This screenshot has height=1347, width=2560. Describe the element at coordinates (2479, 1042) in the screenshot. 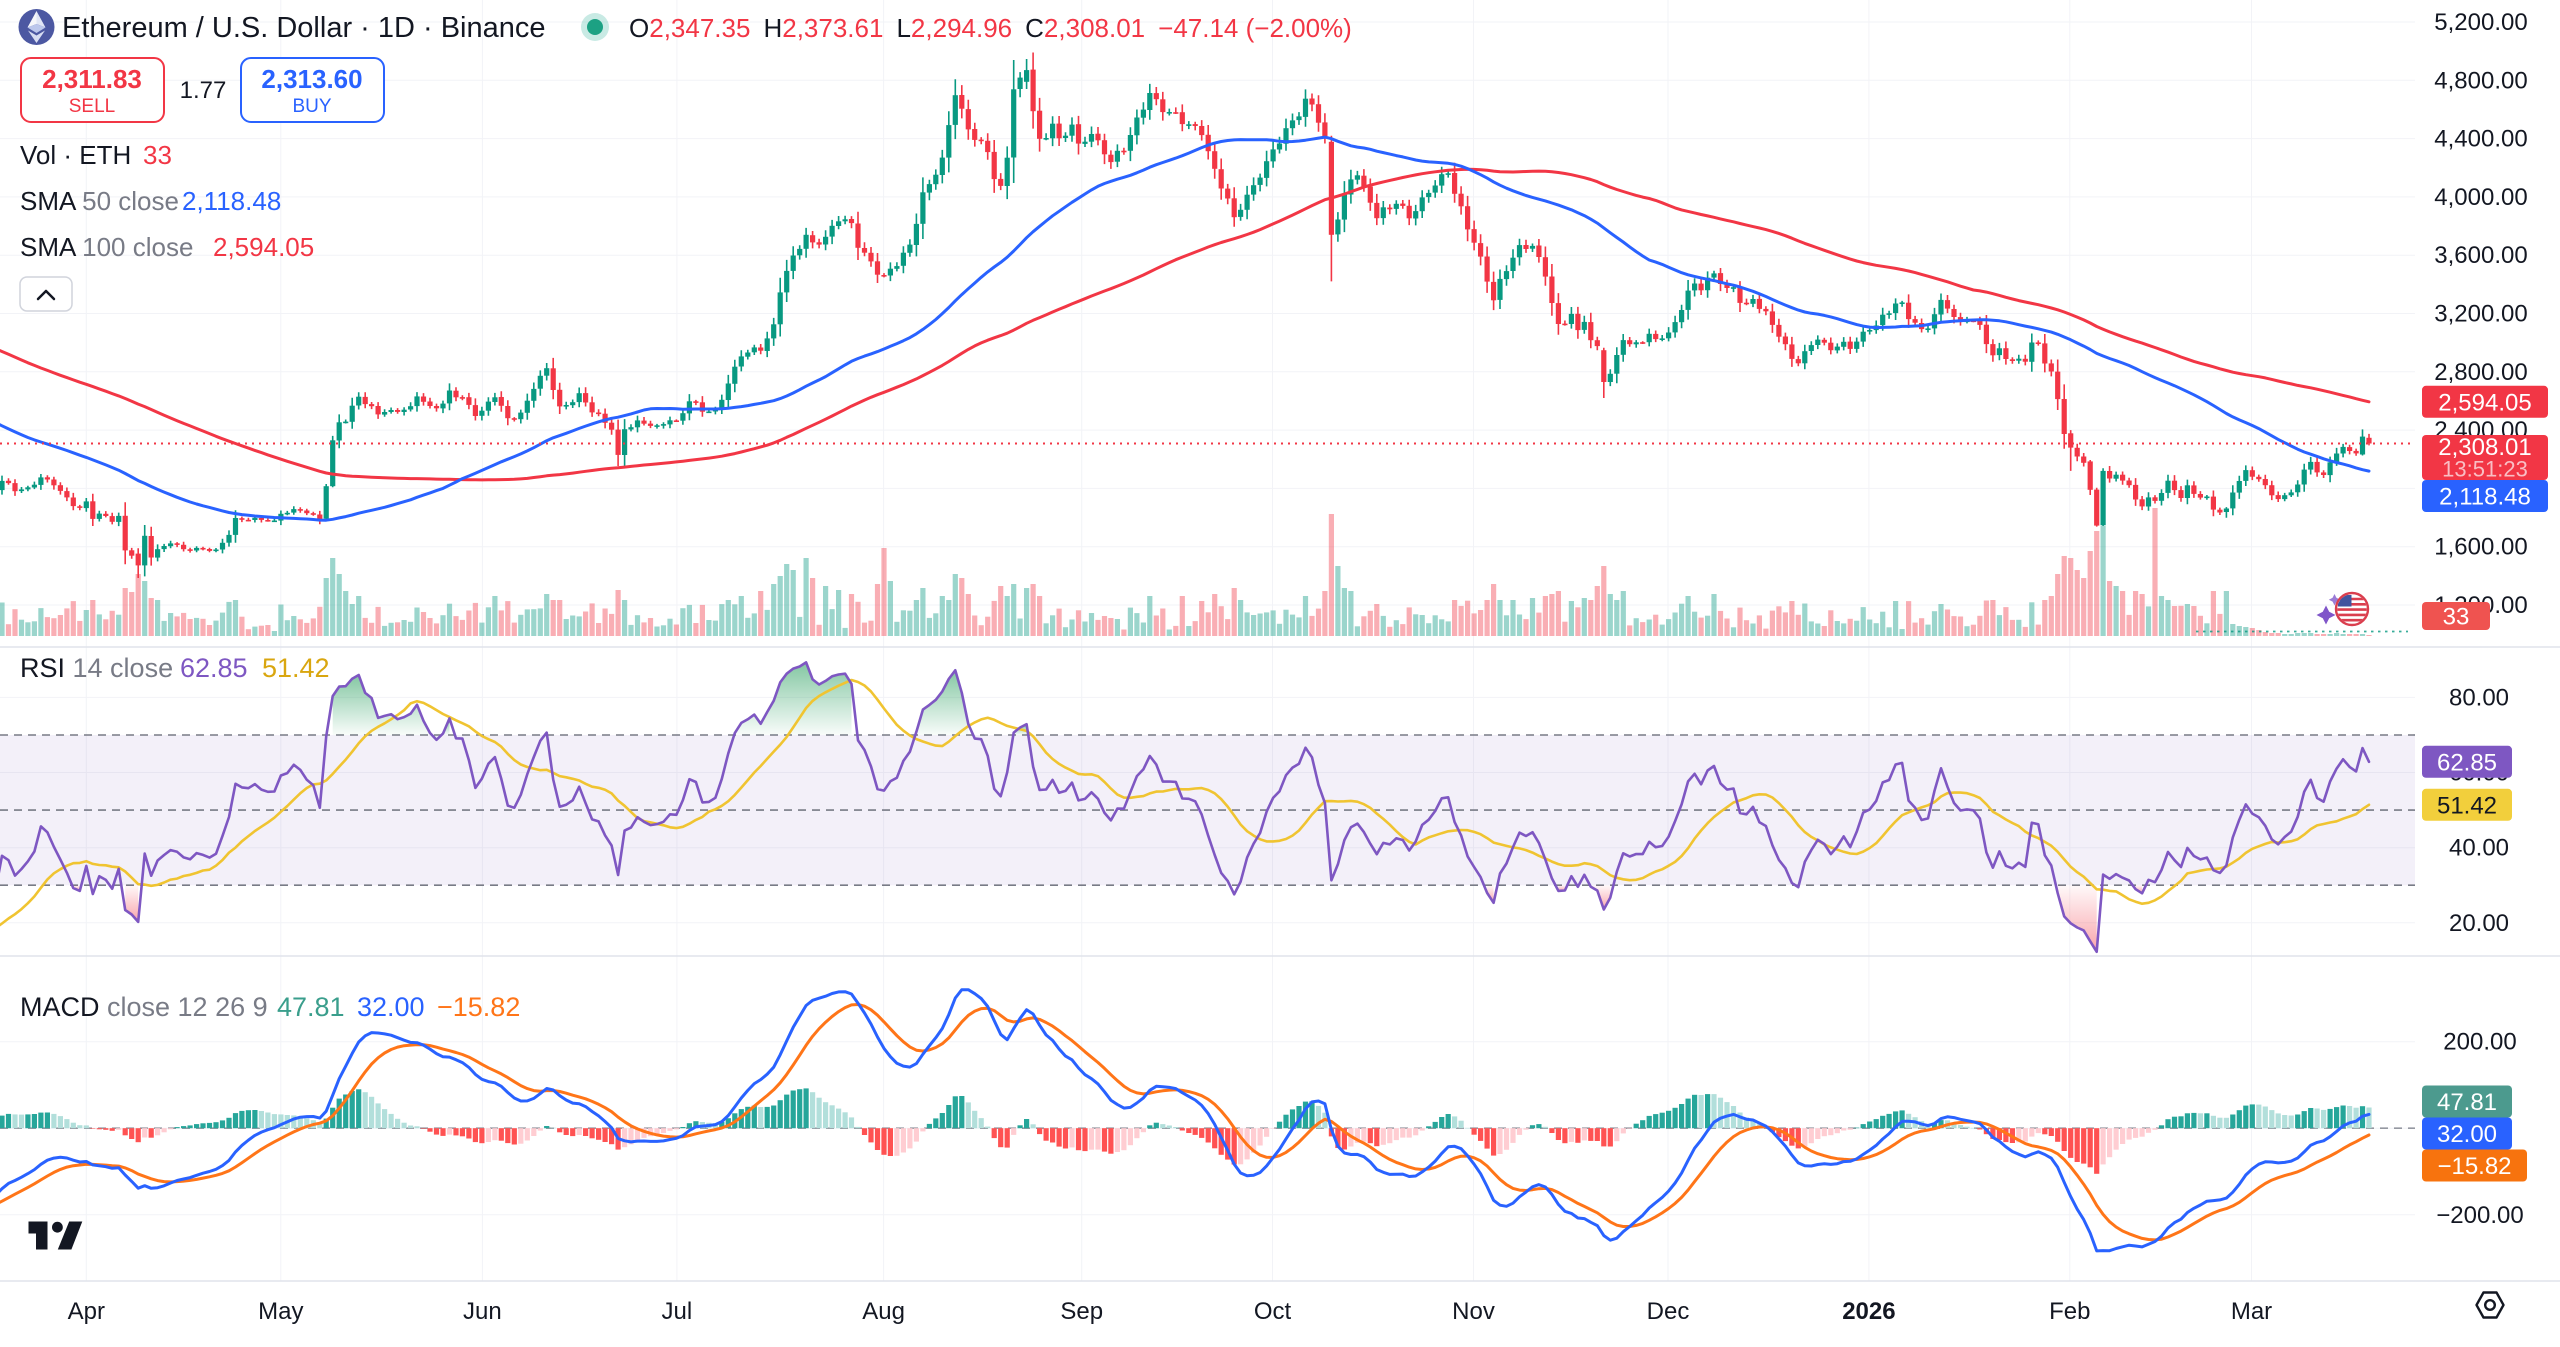

I see `svg-text: 200.00` at that location.